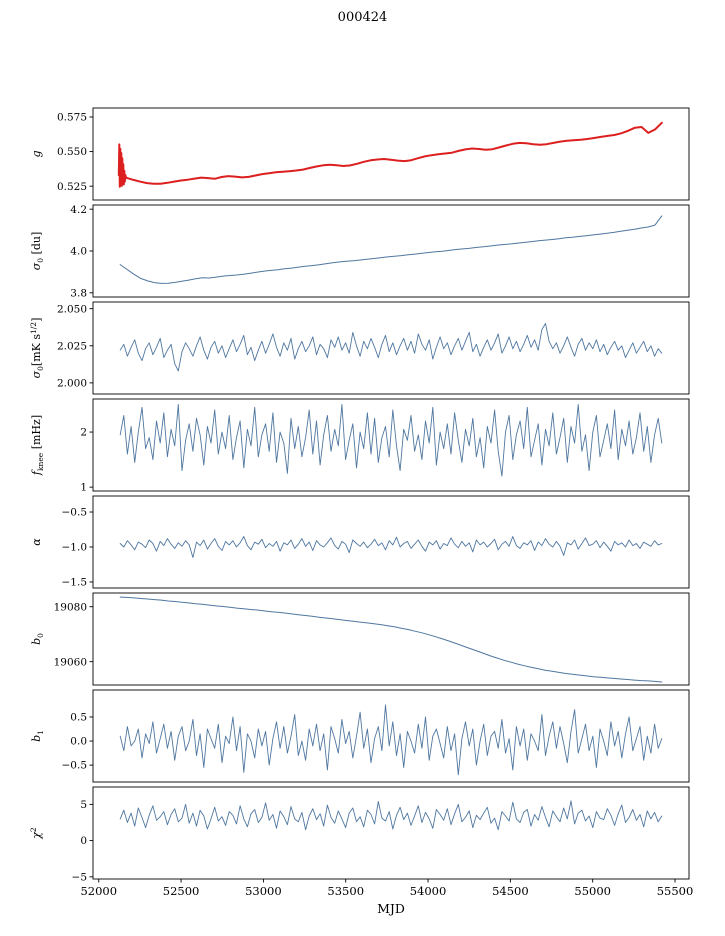 This screenshot has height=936, width=725. Describe the element at coordinates (83, 805) in the screenshot. I see `y-tick-label: 5` at that location.